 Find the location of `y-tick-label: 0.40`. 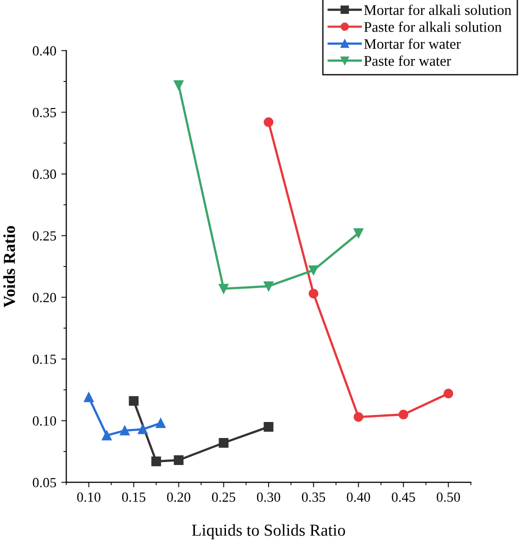

y-tick-label: 0.40 is located at coordinates (44, 51).